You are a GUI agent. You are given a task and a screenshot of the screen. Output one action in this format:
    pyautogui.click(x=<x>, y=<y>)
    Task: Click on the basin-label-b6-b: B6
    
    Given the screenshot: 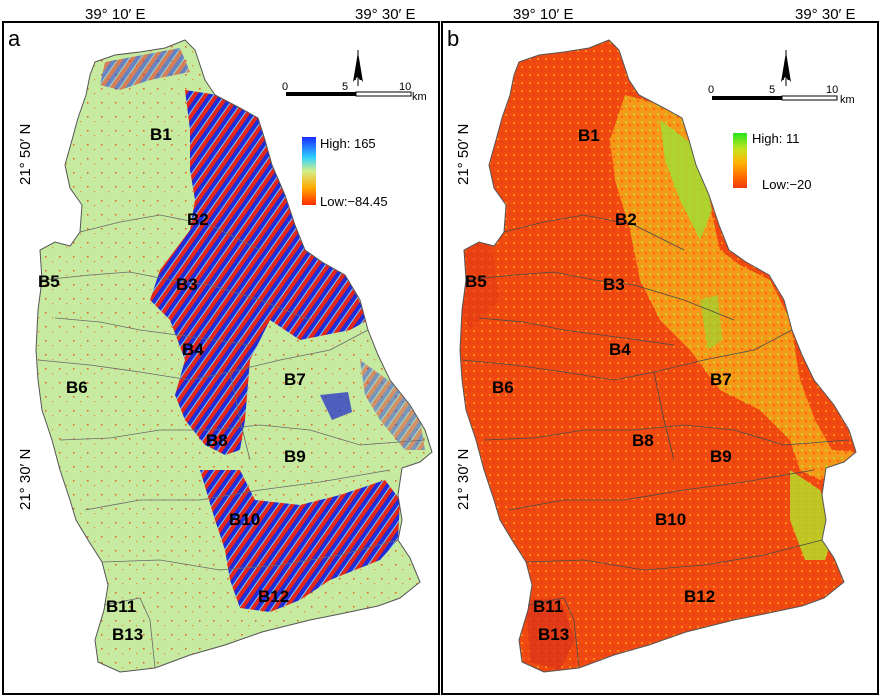 What is the action you would take?
    pyautogui.click(x=503, y=387)
    